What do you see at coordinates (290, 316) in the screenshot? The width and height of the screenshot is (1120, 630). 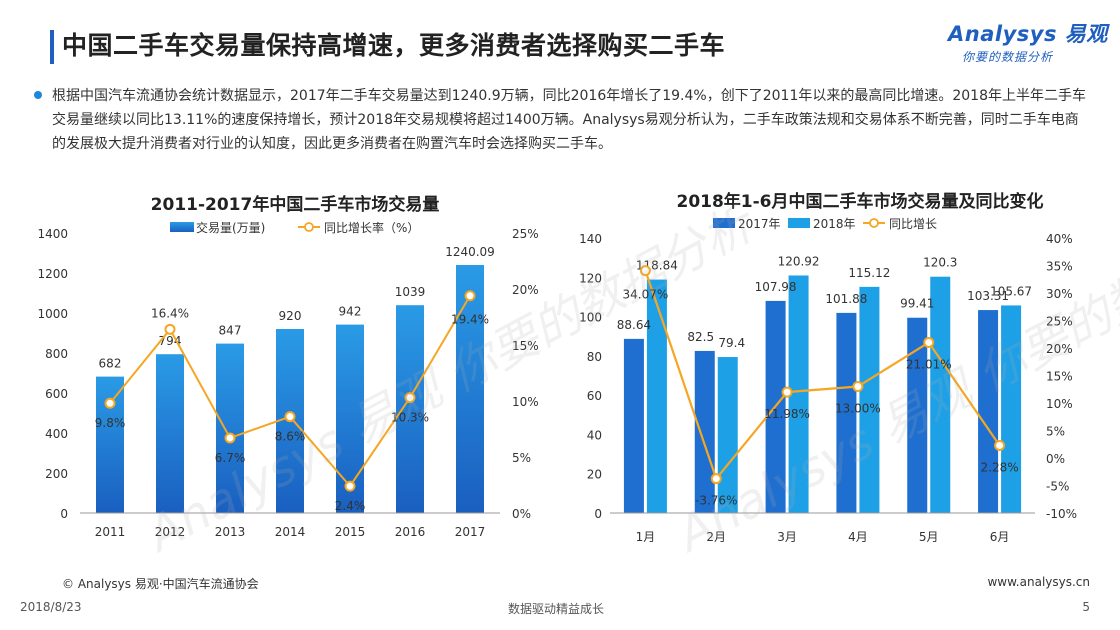 I see `bar-data-label: 920` at bounding box center [290, 316].